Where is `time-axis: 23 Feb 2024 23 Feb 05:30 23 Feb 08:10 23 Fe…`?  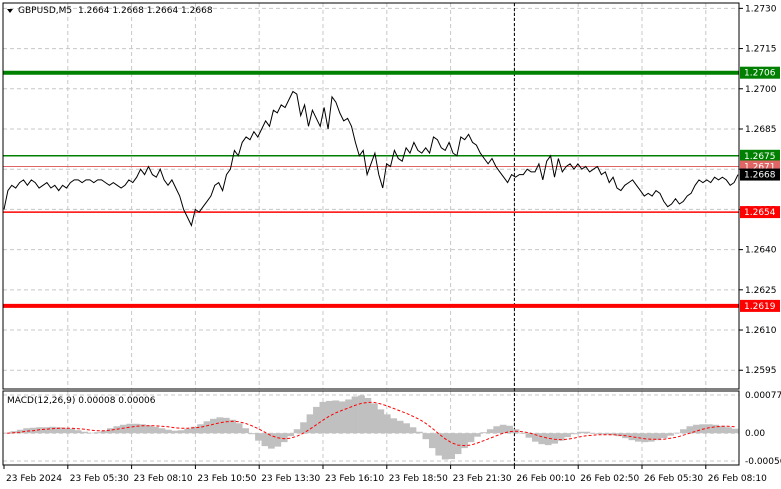
time-axis: 23 Feb 2024 23 Feb 05:30 23 Feb 08:10 23 Fe… is located at coordinates (385, 474).